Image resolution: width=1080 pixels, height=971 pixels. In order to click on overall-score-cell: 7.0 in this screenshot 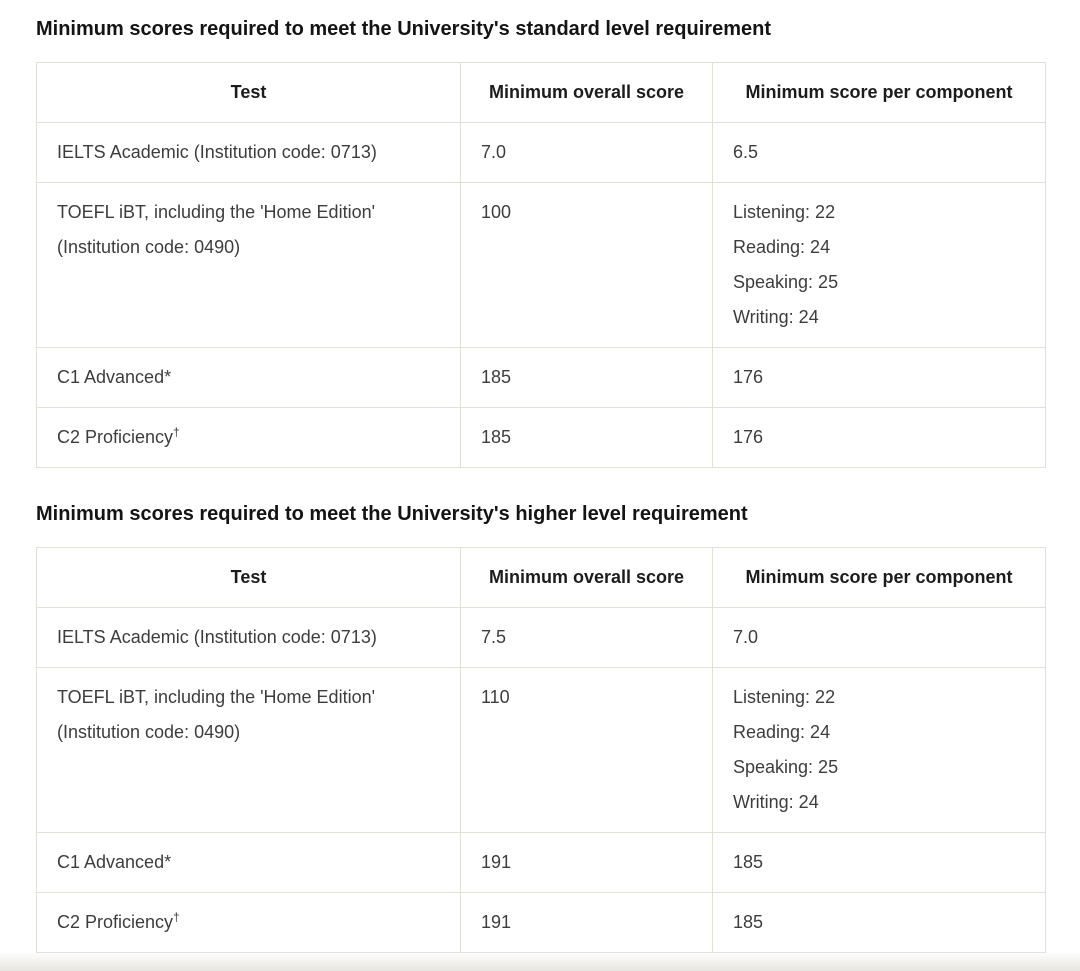, I will do `click(586, 152)`.